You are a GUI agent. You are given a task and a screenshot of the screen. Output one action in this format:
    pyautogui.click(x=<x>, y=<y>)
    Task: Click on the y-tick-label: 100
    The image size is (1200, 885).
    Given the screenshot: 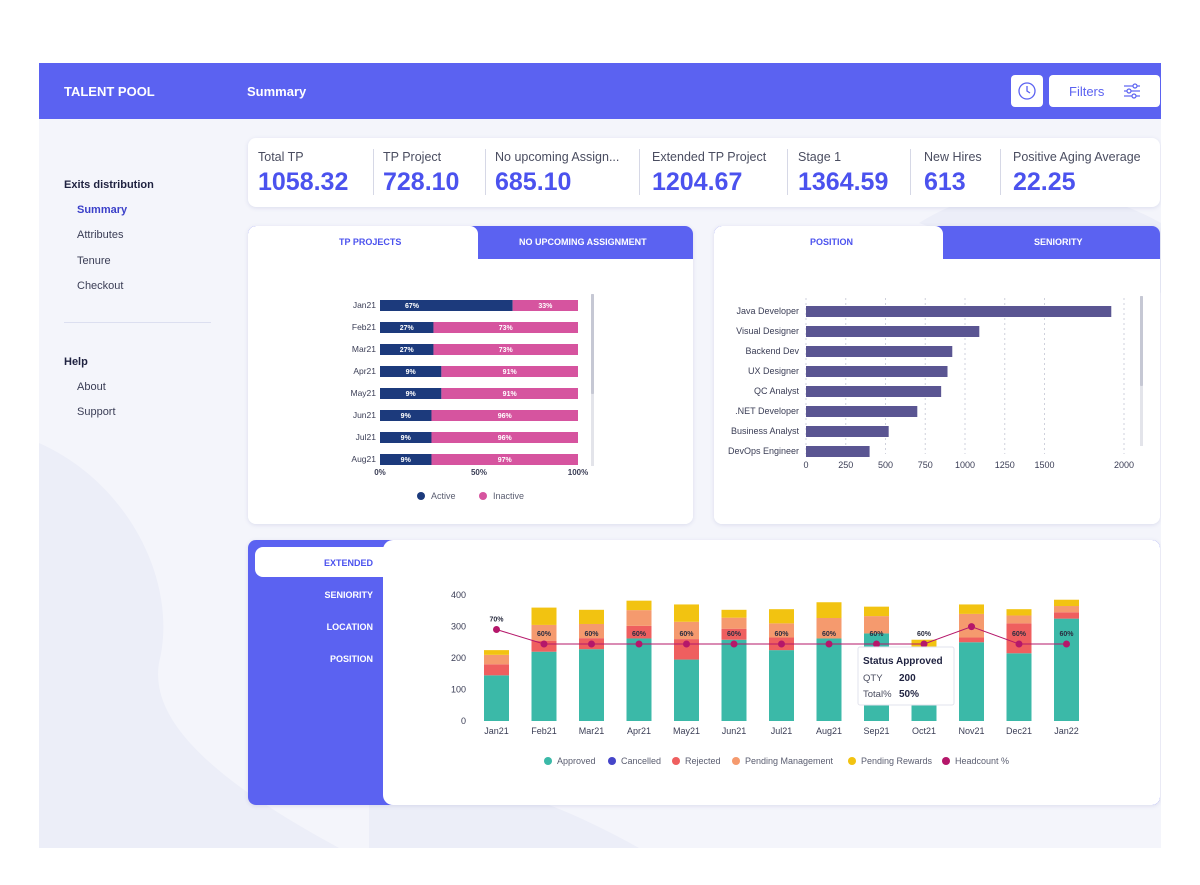 What is the action you would take?
    pyautogui.click(x=458, y=690)
    